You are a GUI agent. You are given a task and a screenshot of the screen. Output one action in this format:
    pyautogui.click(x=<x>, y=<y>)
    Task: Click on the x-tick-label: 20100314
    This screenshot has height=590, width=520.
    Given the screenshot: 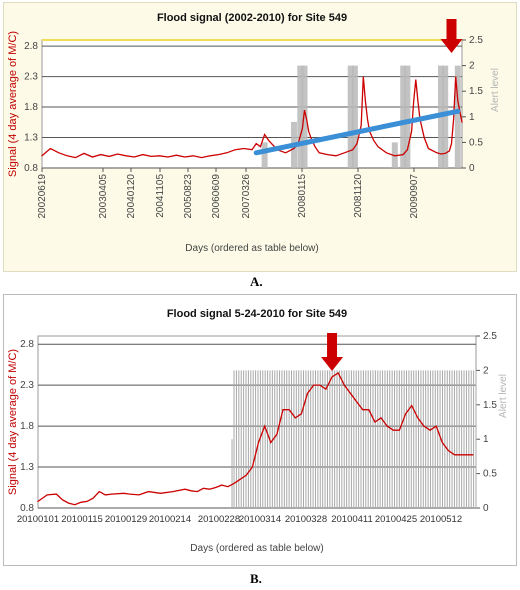 What is the action you would take?
    pyautogui.click(x=260, y=519)
    